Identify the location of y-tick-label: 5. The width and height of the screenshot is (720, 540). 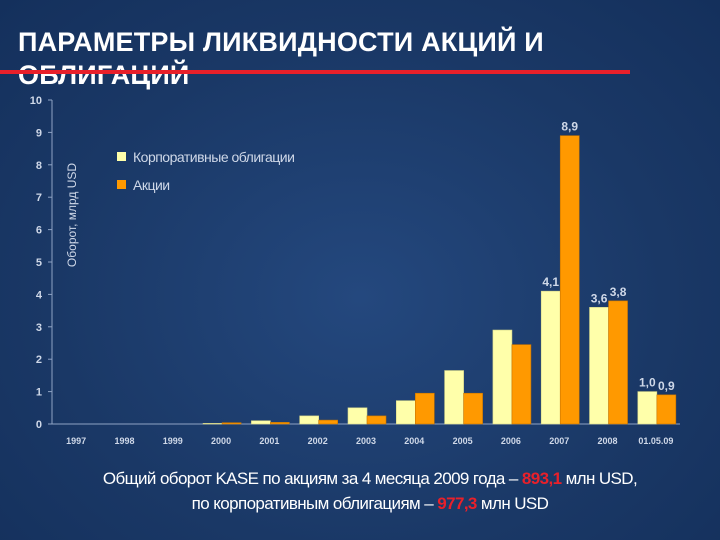
(39, 263).